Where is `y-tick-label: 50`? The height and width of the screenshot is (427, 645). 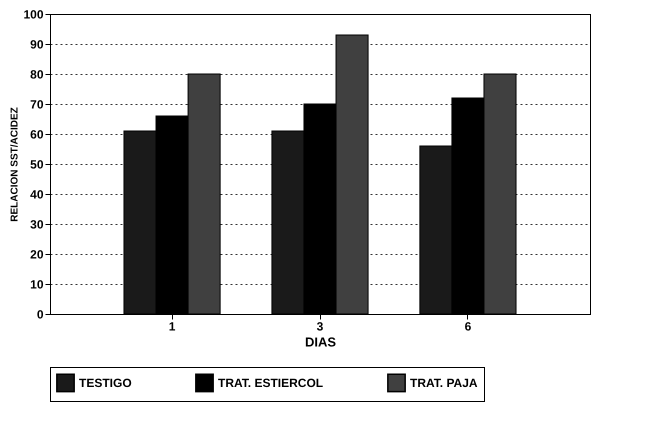 y-tick-label: 50 is located at coordinates (37, 165).